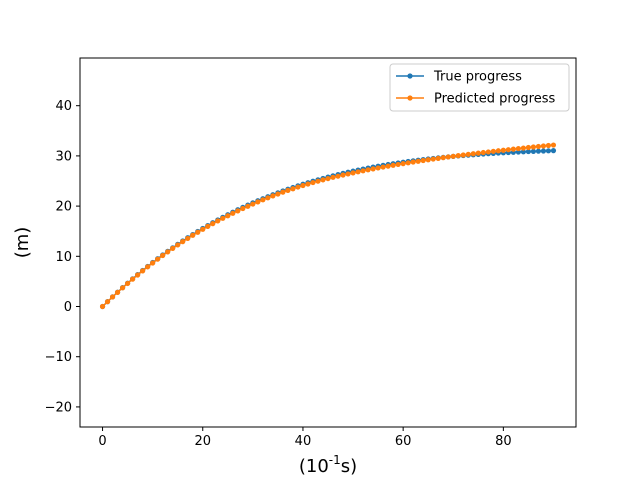 This screenshot has height=480, width=640. I want to click on legend-item: Predicted progress, so click(476, 99).